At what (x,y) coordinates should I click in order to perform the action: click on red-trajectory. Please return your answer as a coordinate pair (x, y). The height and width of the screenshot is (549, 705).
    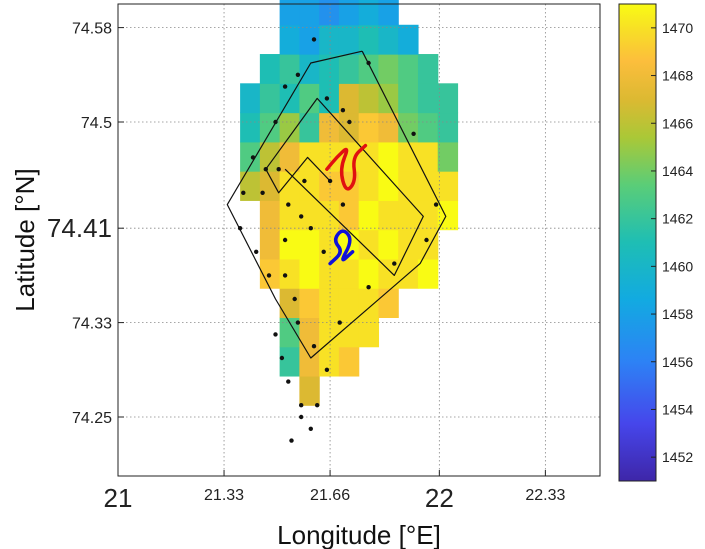
    Looking at the image, I should click on (346, 167).